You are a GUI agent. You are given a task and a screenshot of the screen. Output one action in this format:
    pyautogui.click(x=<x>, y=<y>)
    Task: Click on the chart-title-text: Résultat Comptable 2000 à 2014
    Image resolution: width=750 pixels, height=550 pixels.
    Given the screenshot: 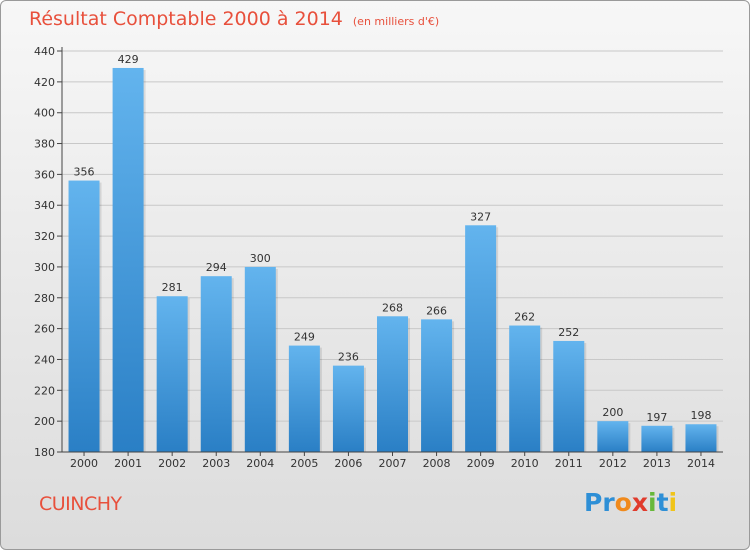 What is the action you would take?
    pyautogui.click(x=186, y=19)
    